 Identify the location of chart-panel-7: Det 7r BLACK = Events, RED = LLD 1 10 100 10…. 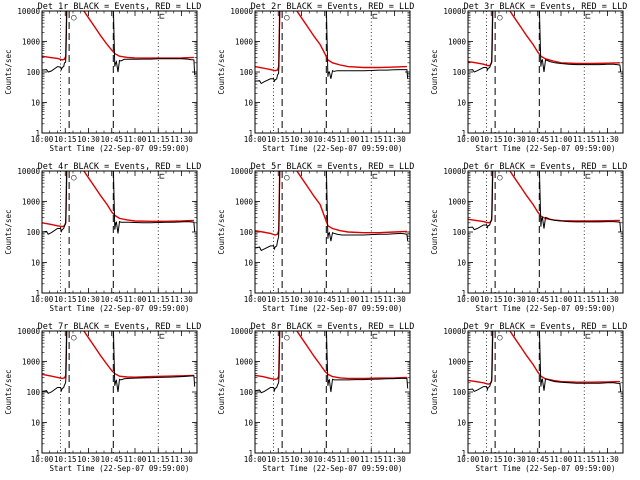
(102, 397).